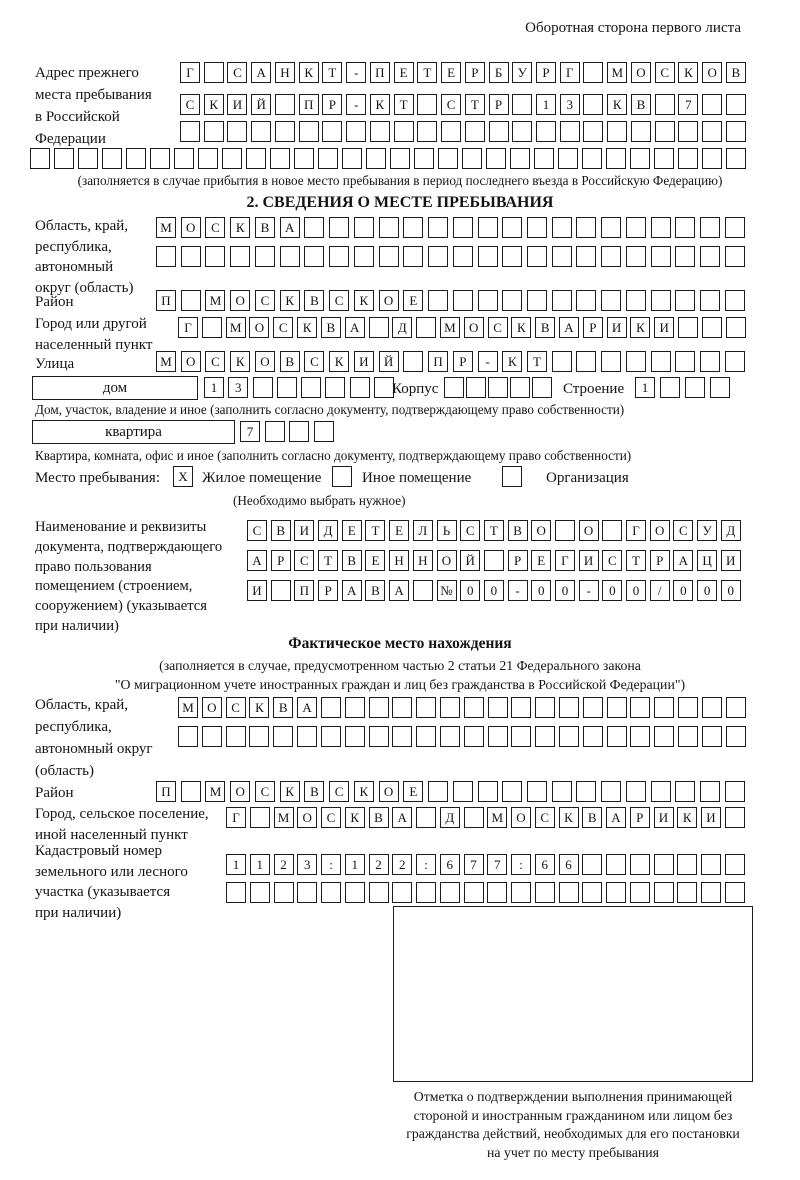  I want to click on char-box: Д, so click(730, 530).